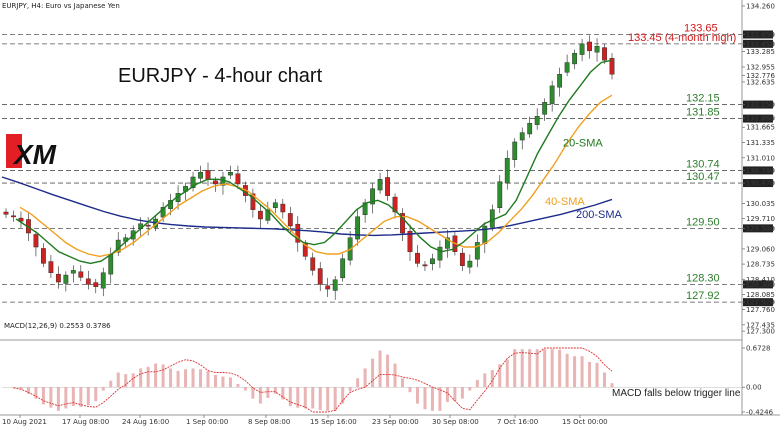 The image size is (780, 426). Describe the element at coordinates (760, 204) in the screenshot. I see `y-tick-label-14: 130.035` at that location.